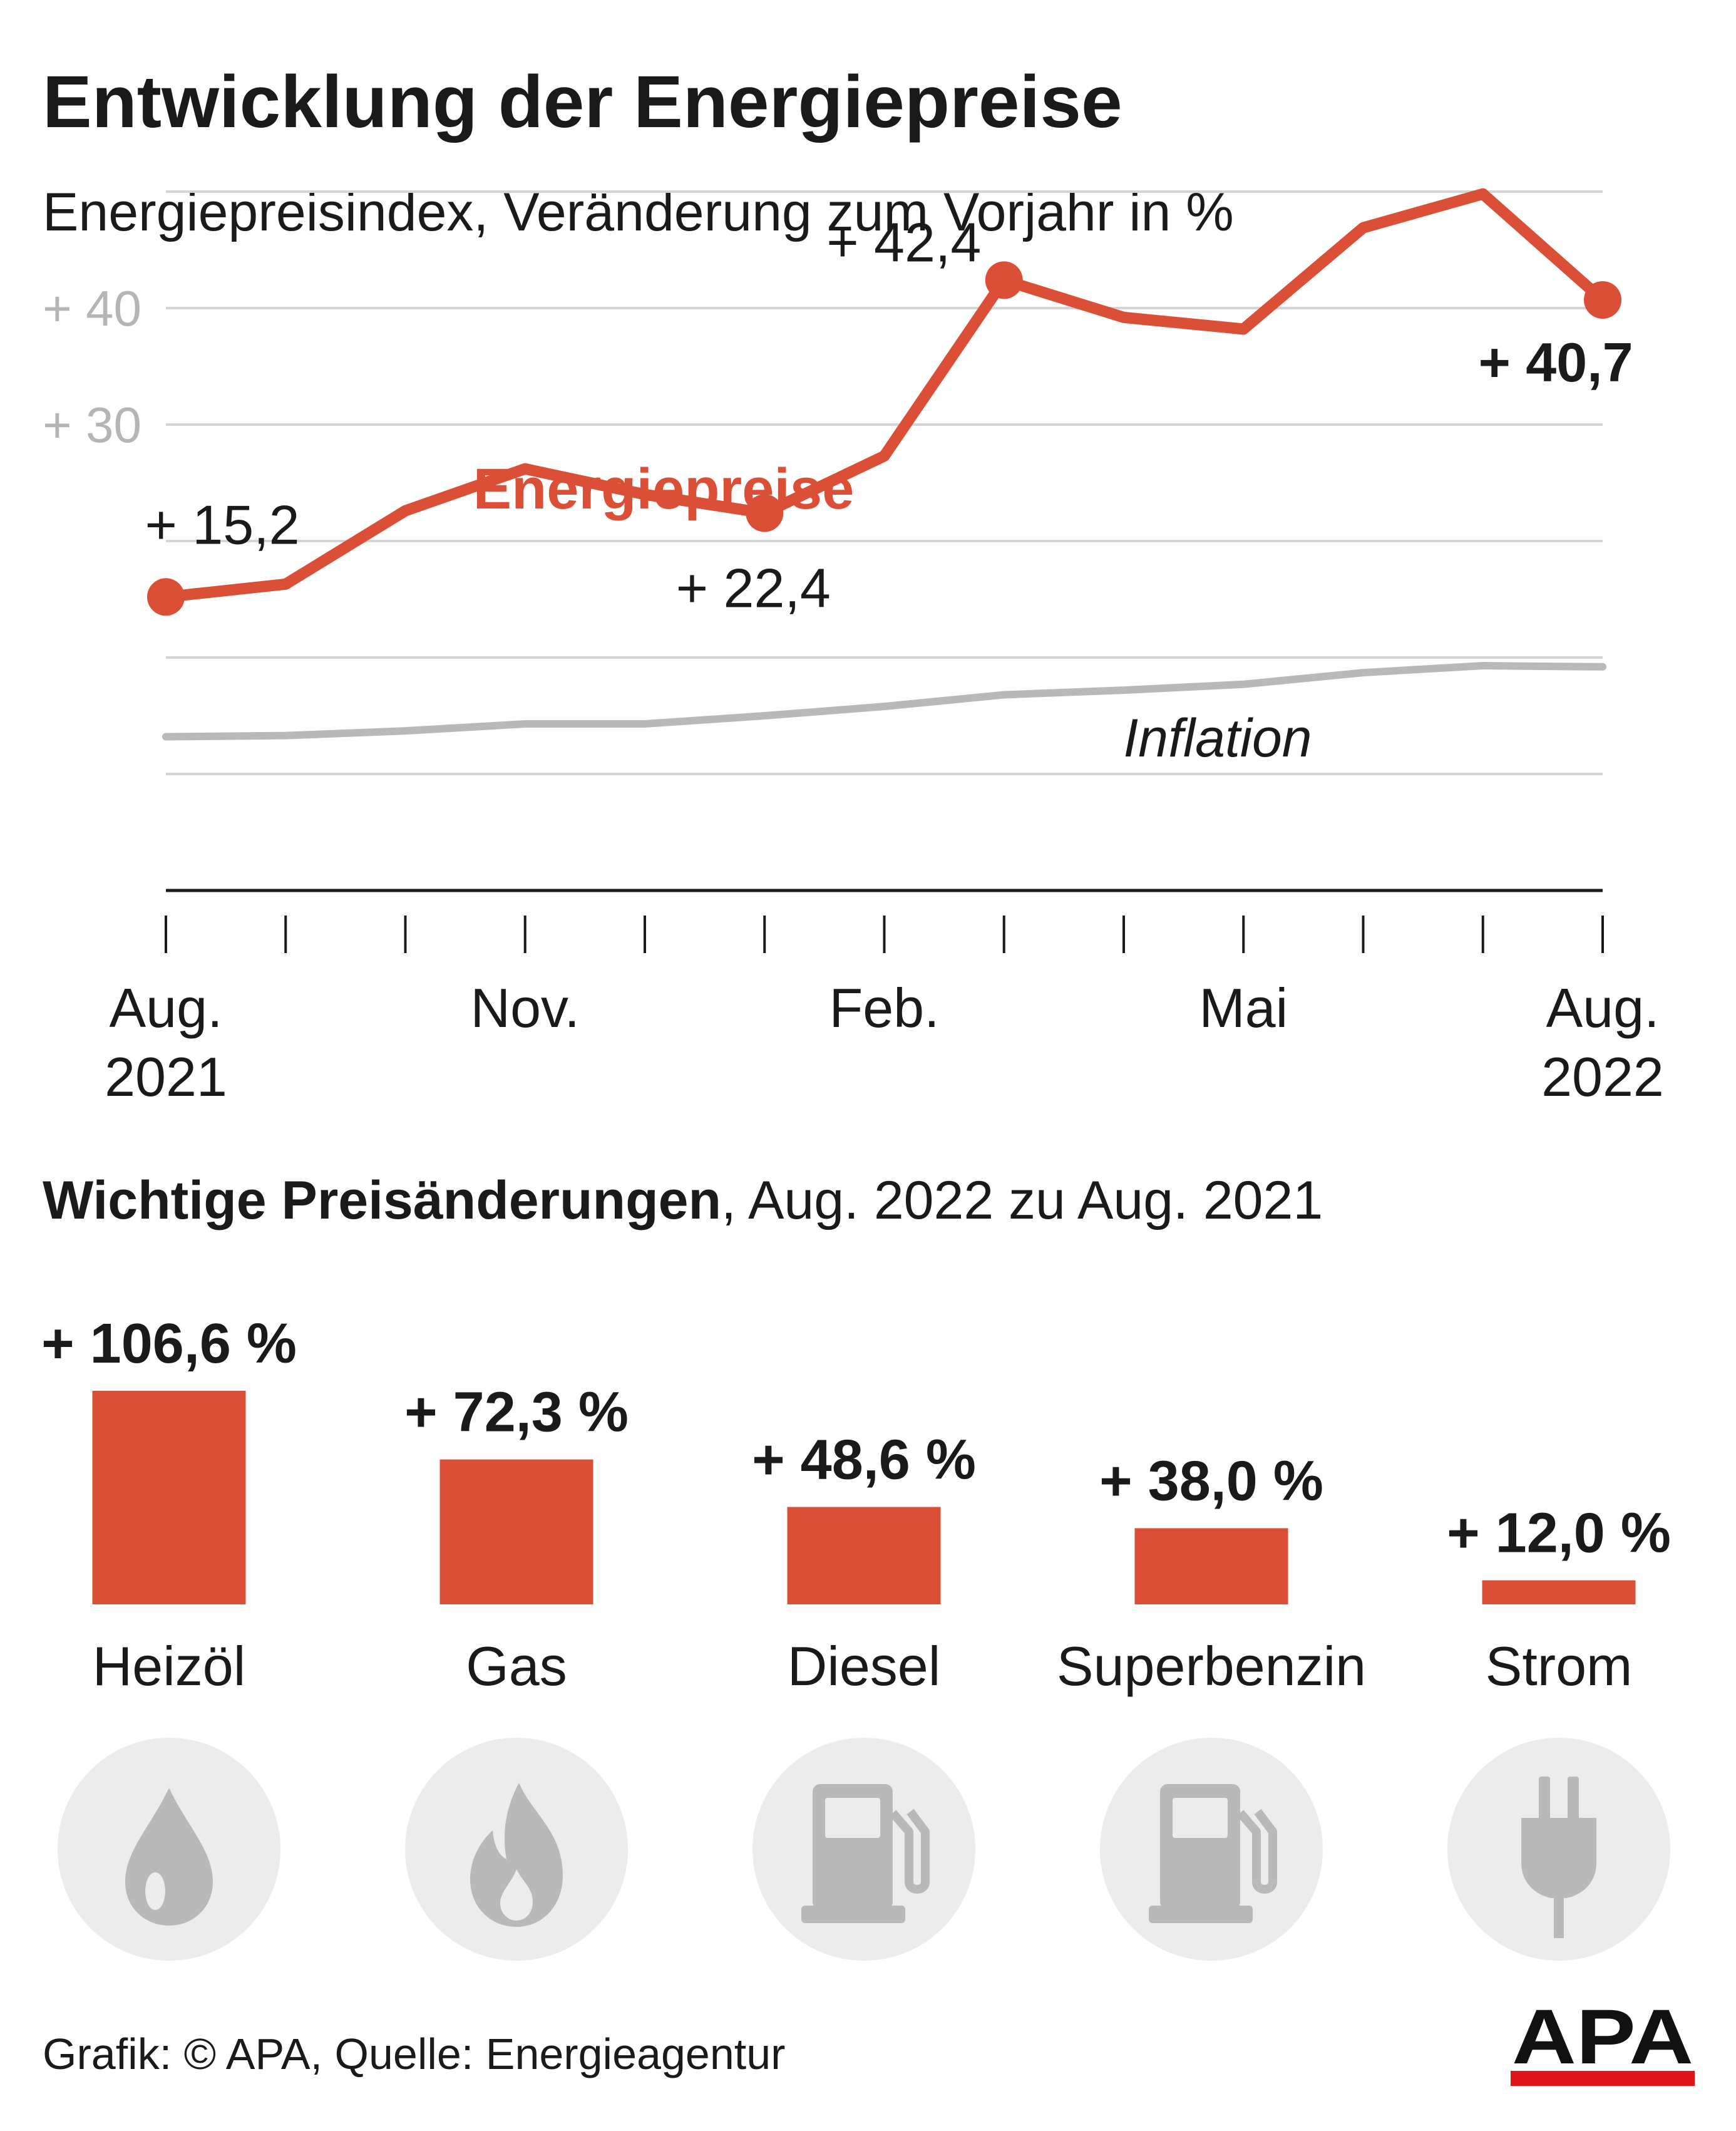 This screenshot has height=2131, width=1736. What do you see at coordinates (169, 1666) in the screenshot?
I see `category-label: Heizöl` at bounding box center [169, 1666].